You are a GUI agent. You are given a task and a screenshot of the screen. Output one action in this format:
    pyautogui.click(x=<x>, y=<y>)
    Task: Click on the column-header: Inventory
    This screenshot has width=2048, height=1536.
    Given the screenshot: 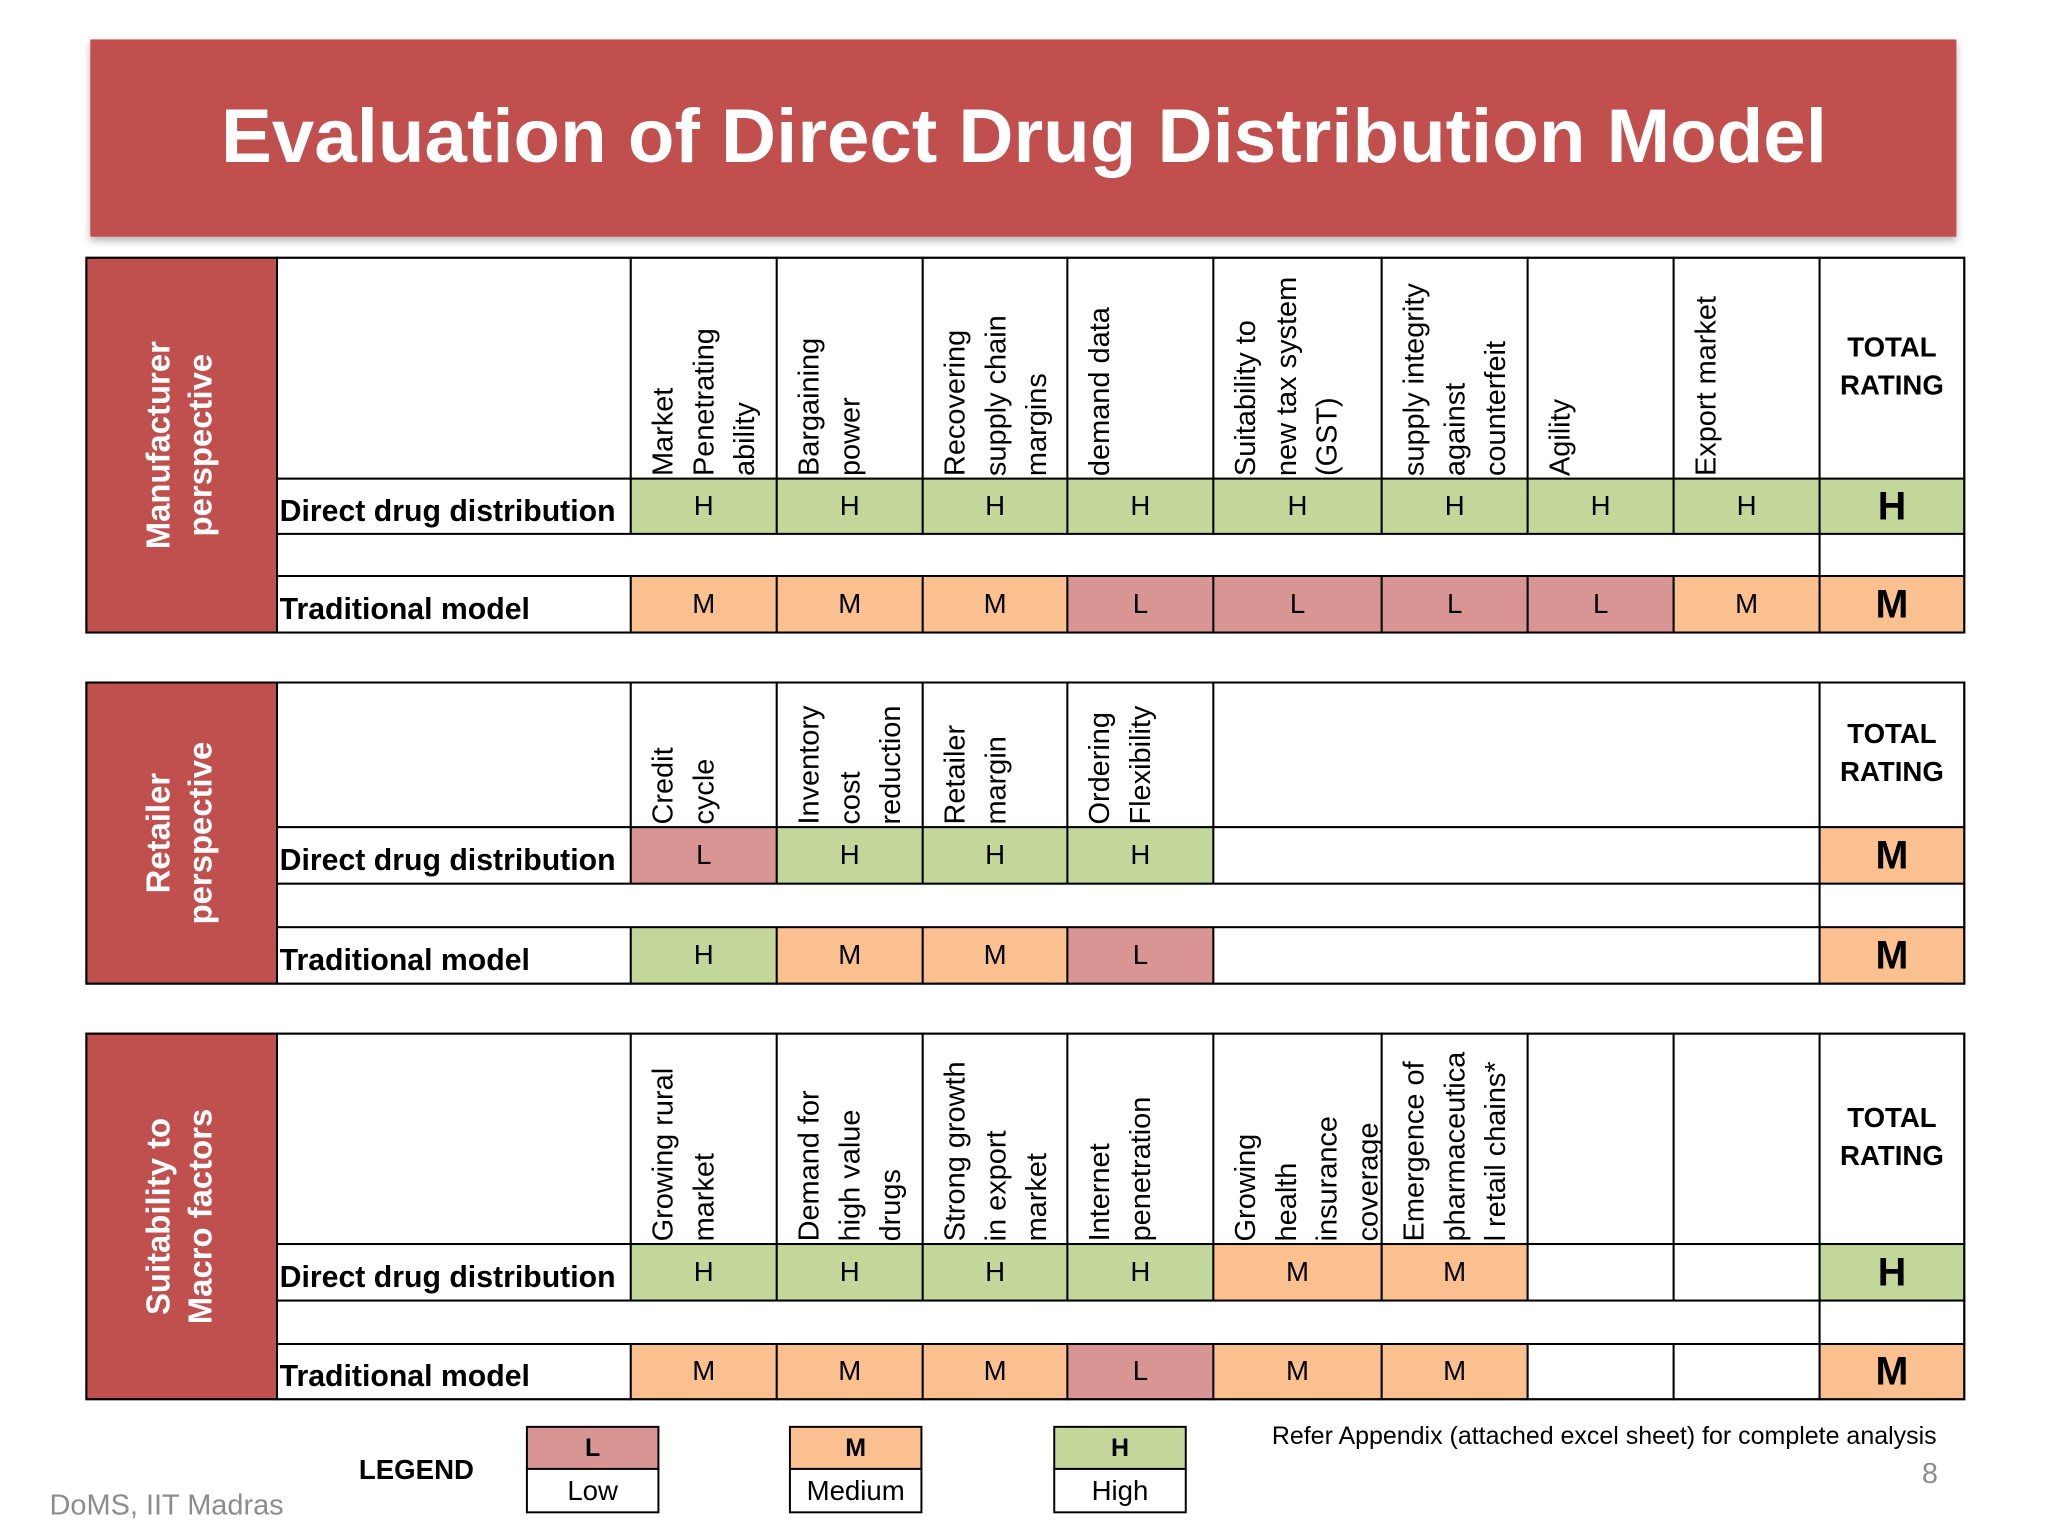 What is the action you would take?
    pyautogui.click(x=810, y=765)
    